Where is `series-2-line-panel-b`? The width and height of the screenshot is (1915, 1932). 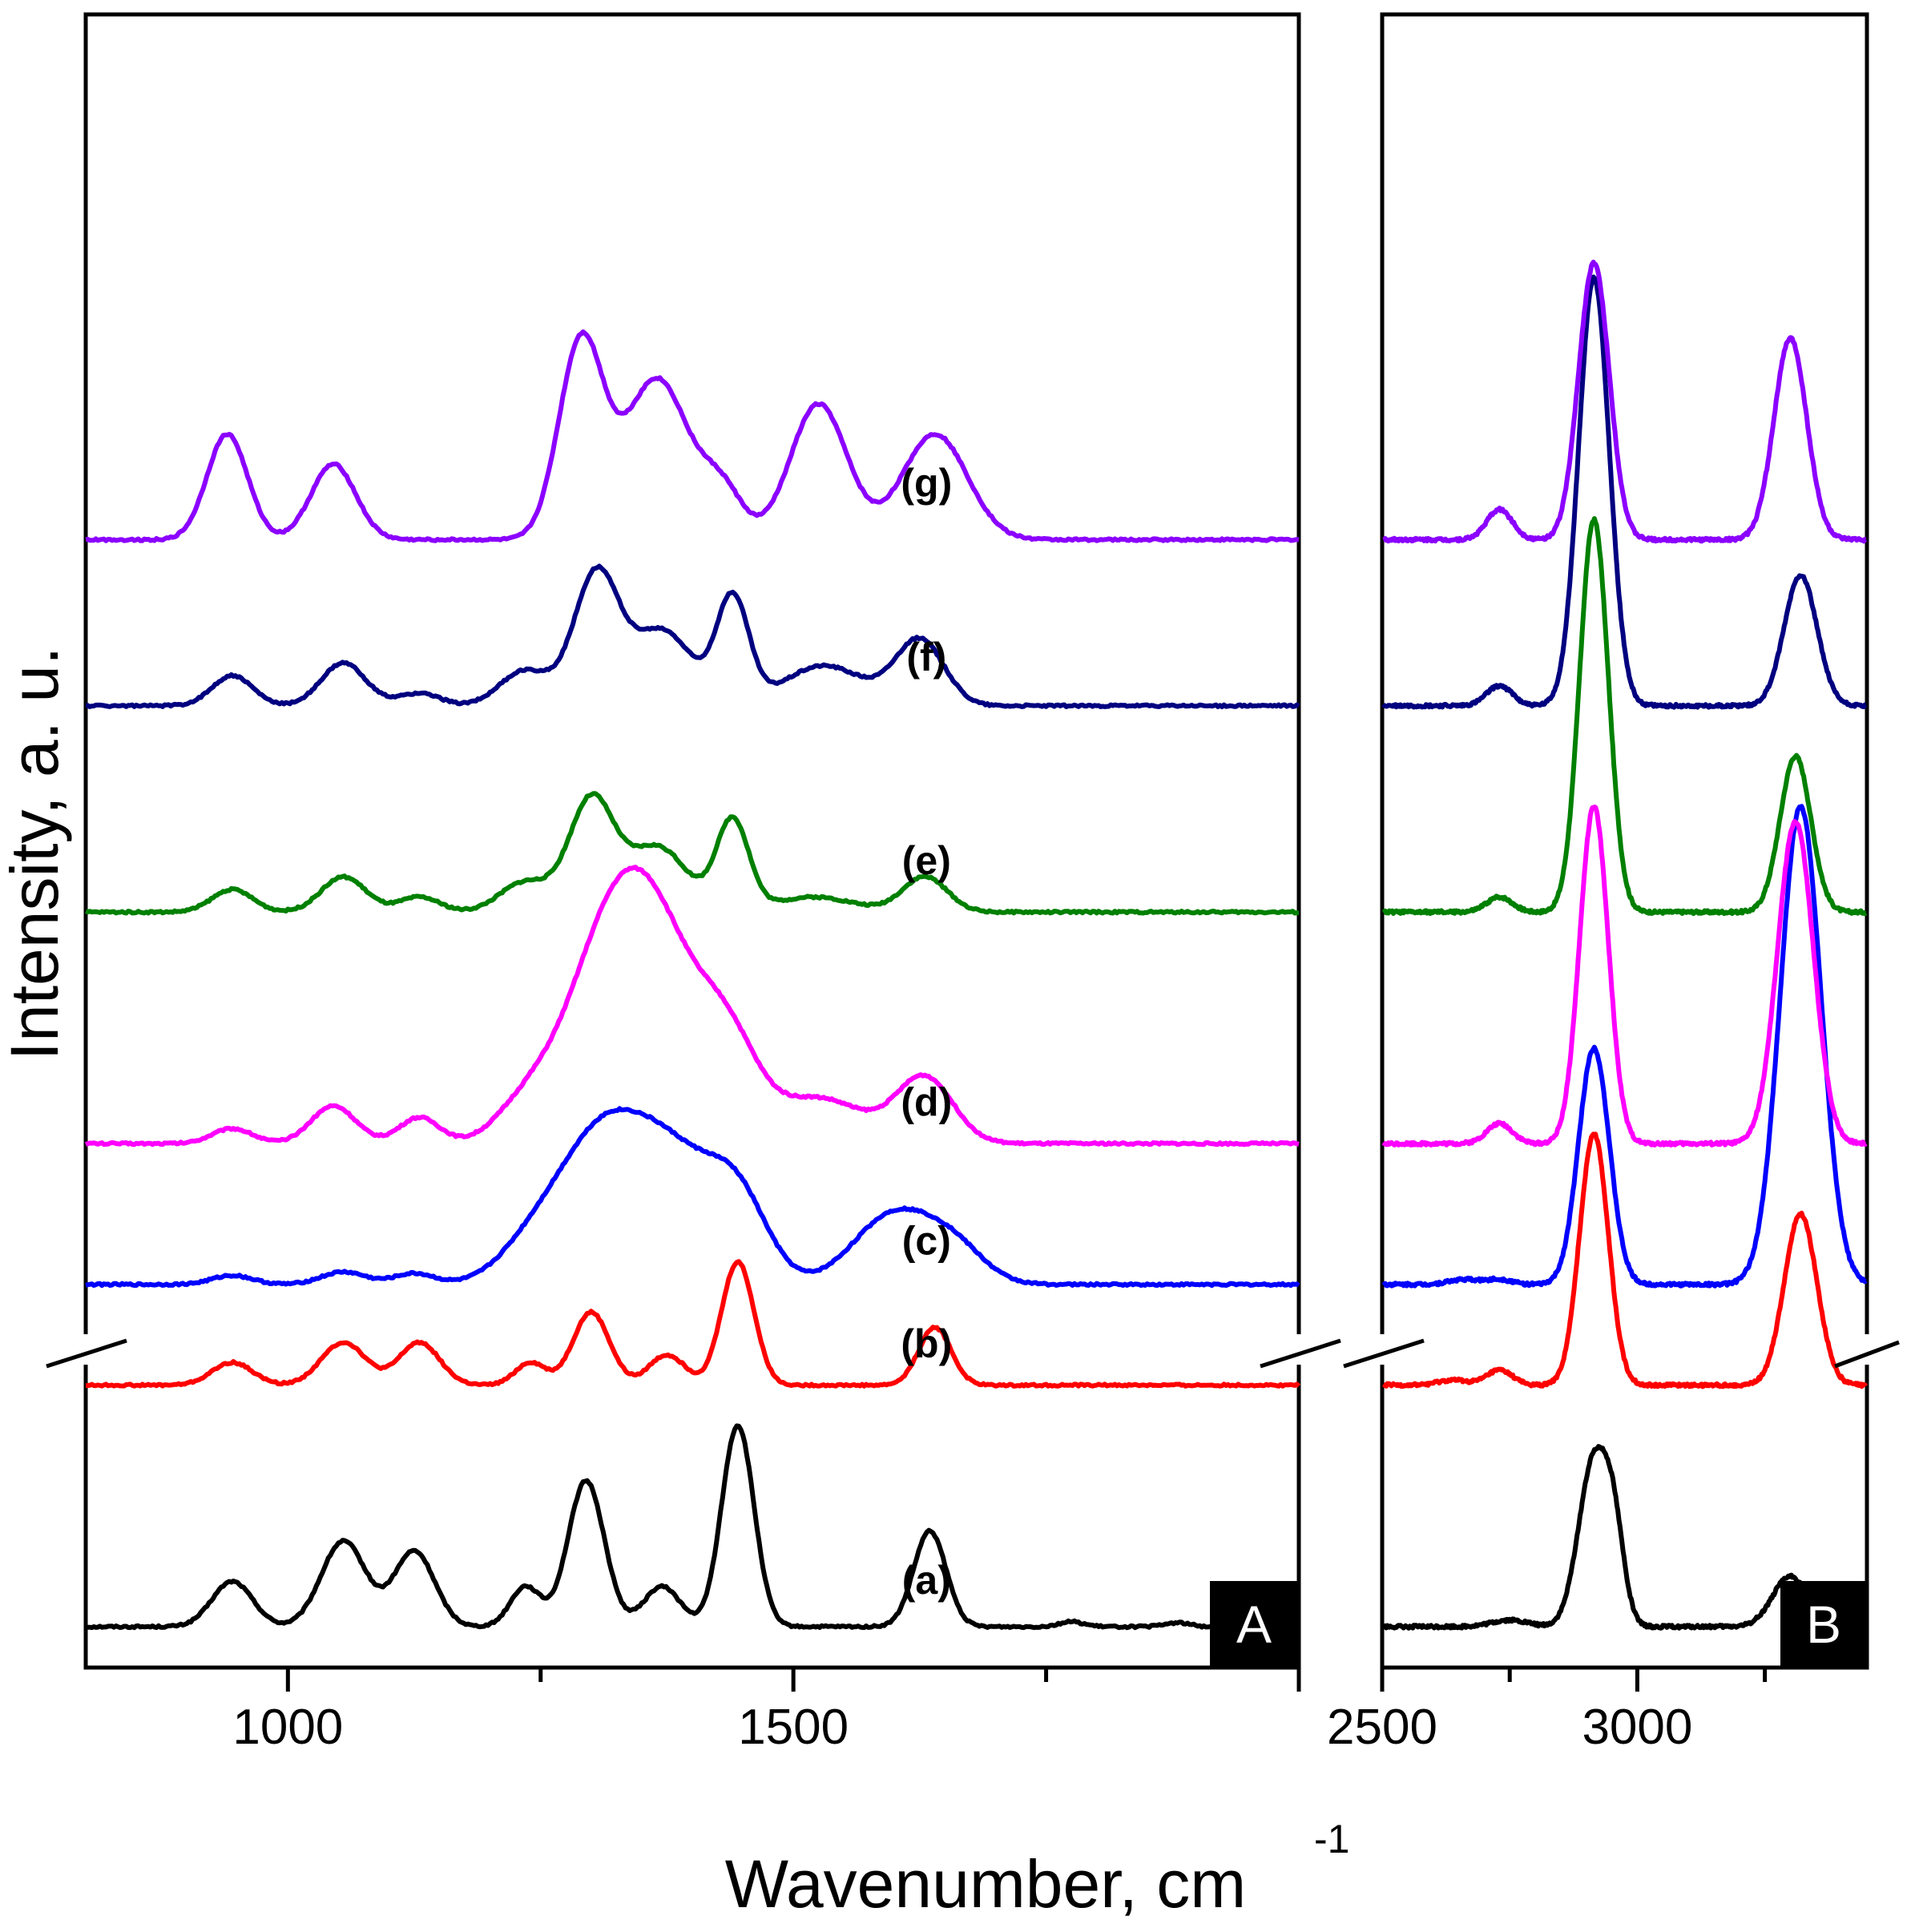
series-2-line-panel-b is located at coordinates (1624, 1046).